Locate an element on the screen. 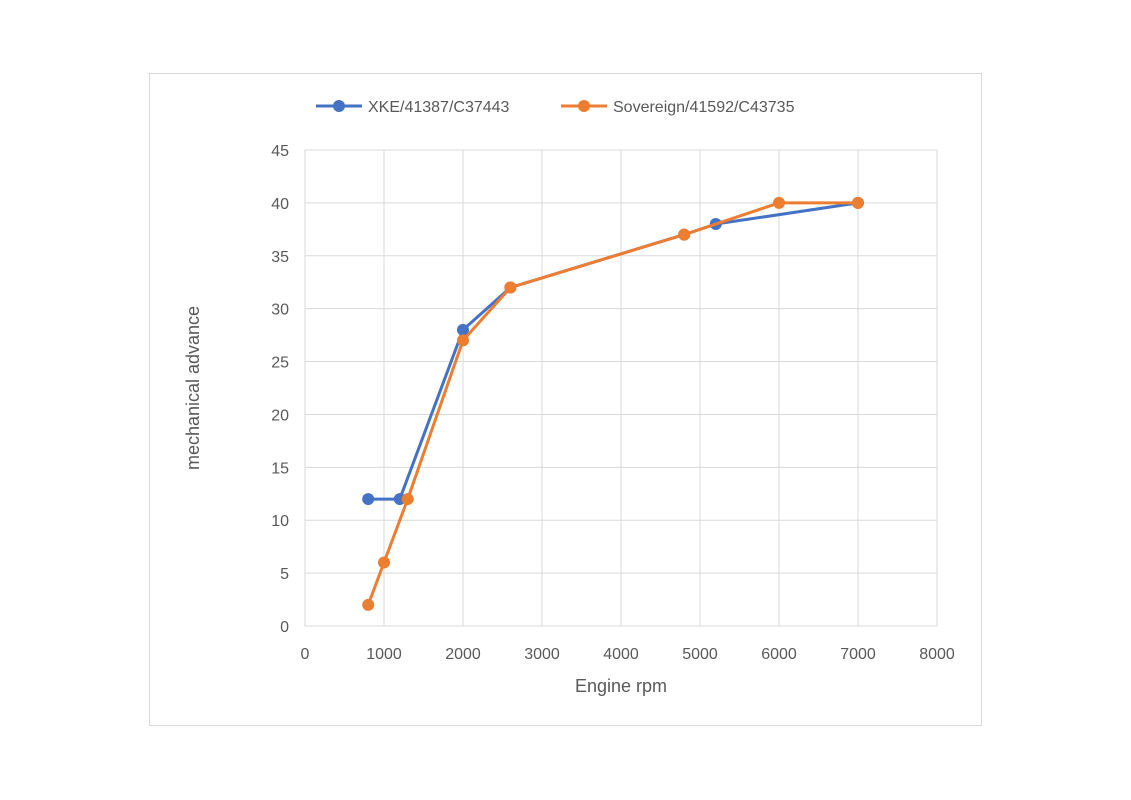 The width and height of the screenshot is (1131, 800). y-tick-label: 30 is located at coordinates (280, 310).